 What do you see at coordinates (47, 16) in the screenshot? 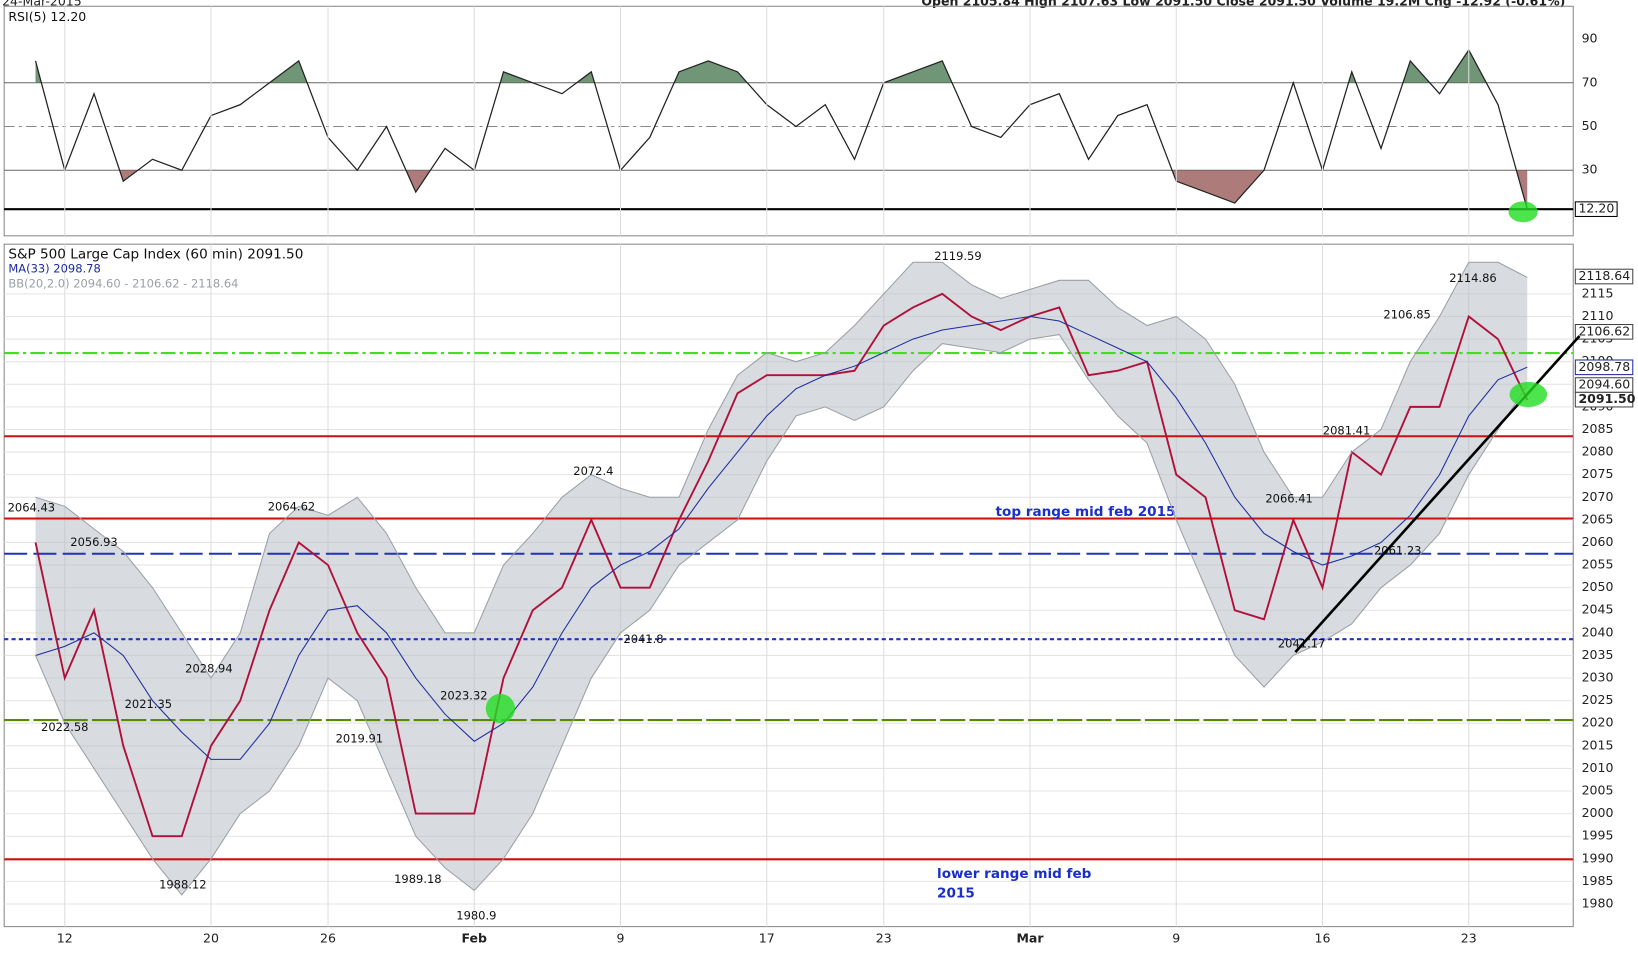
I see `rsi-title: RSI(5) 12.20` at bounding box center [47, 16].